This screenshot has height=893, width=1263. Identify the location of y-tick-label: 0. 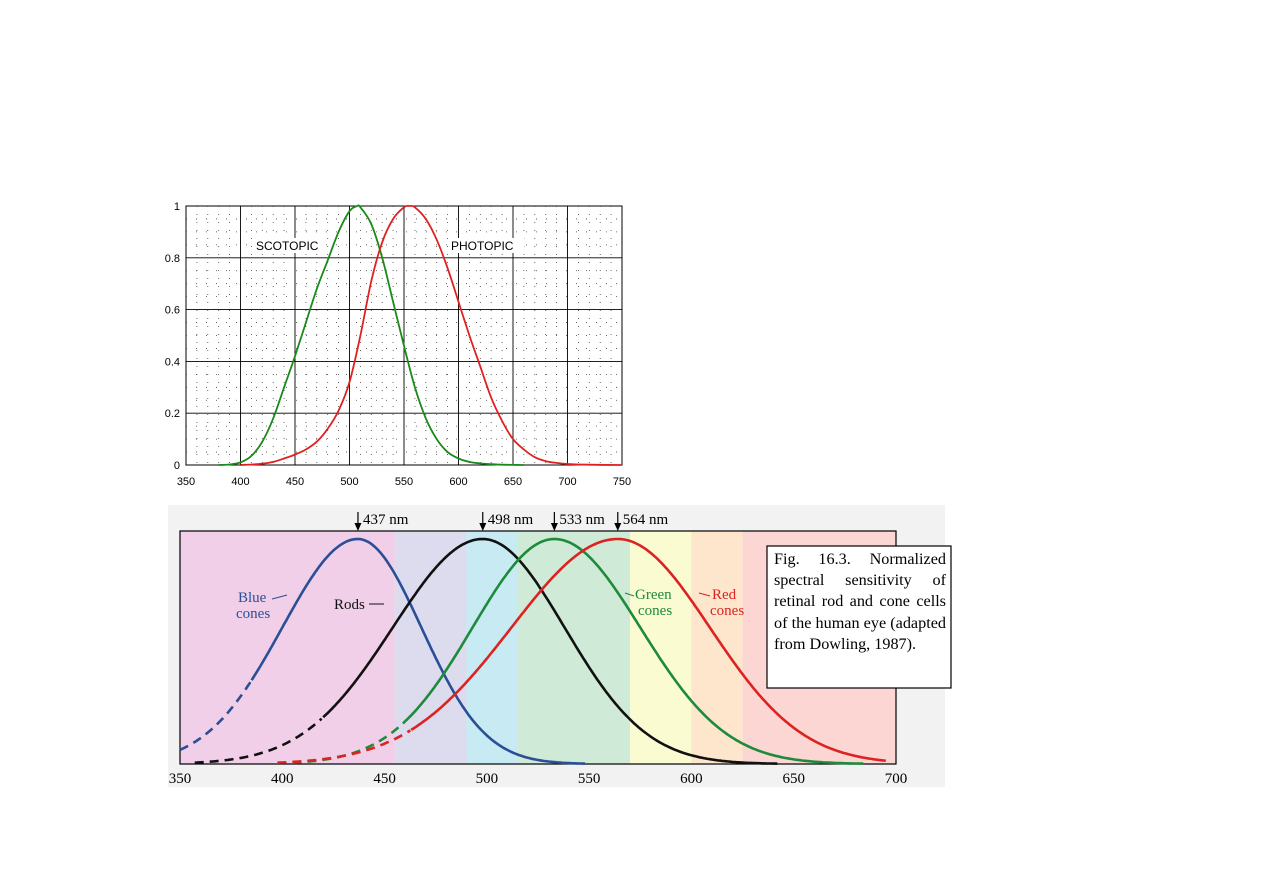
(177, 466).